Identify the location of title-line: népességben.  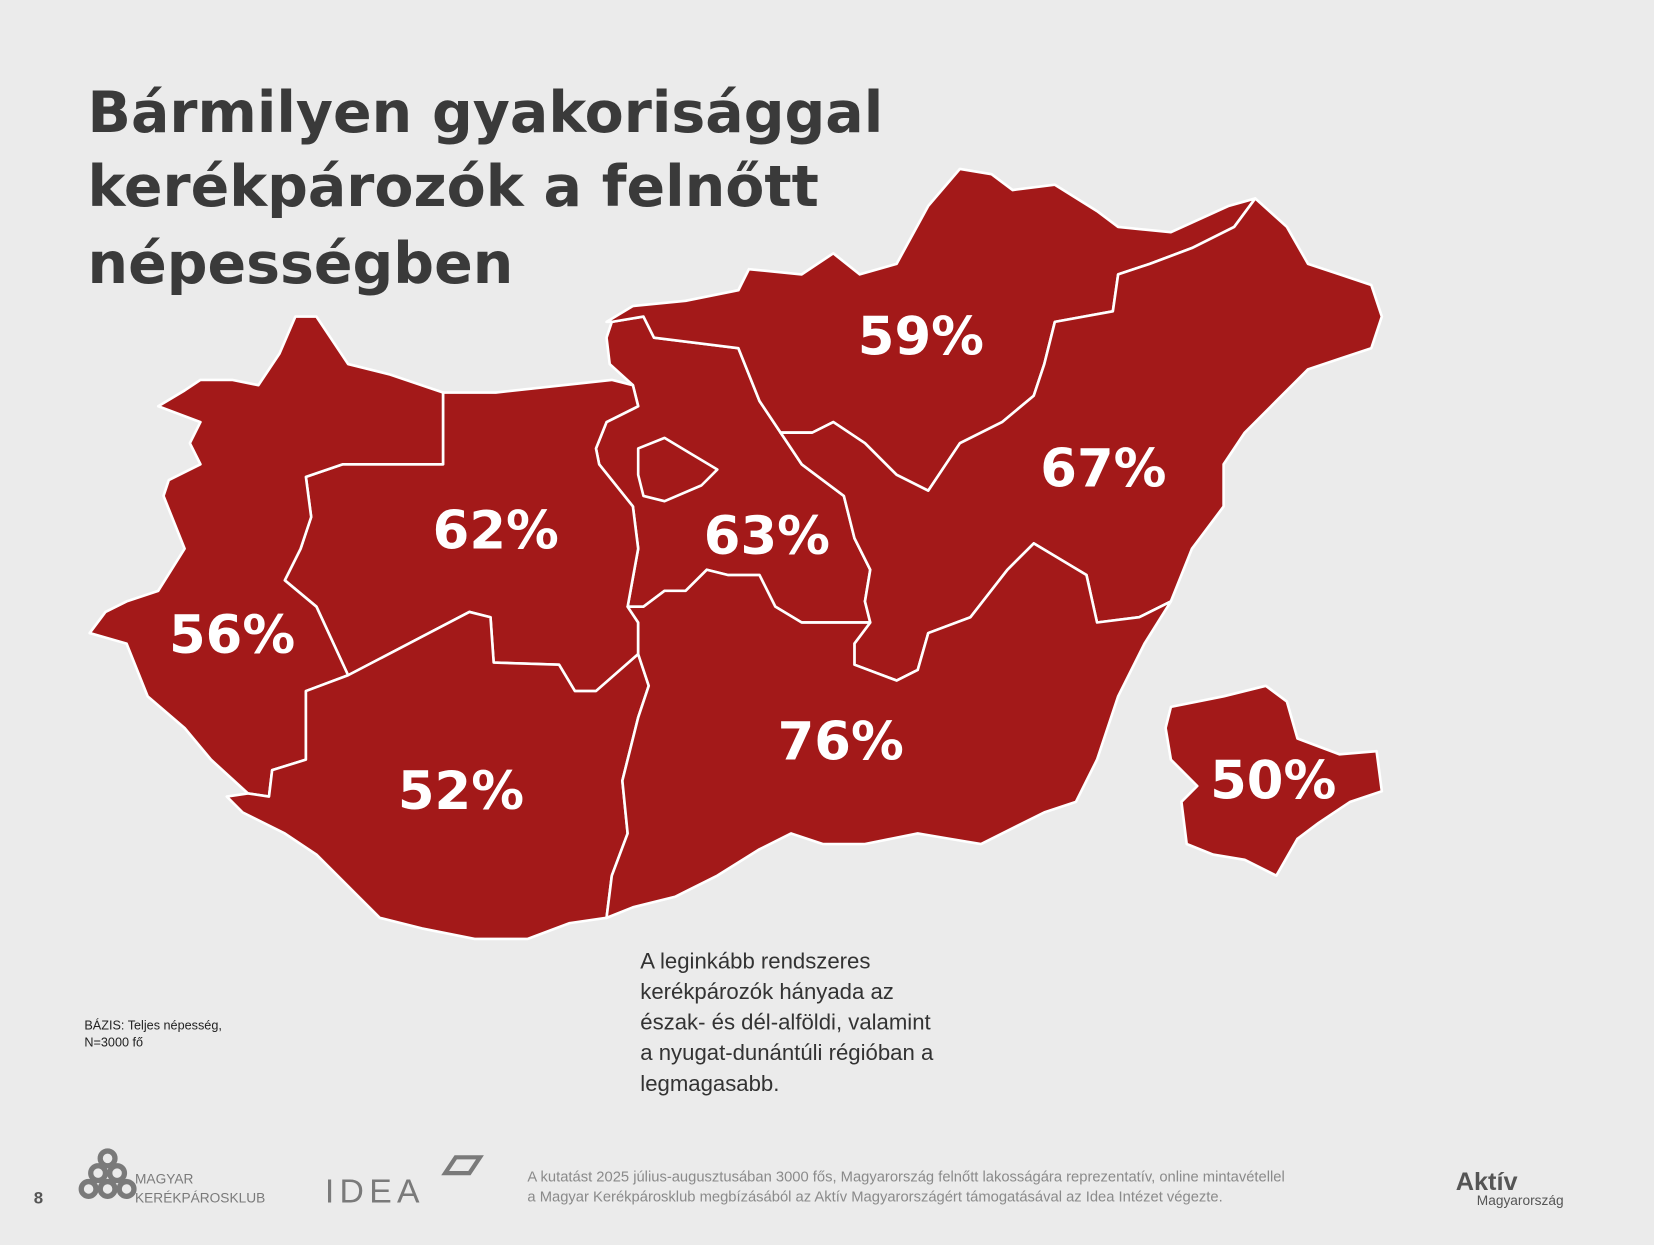
(301, 264).